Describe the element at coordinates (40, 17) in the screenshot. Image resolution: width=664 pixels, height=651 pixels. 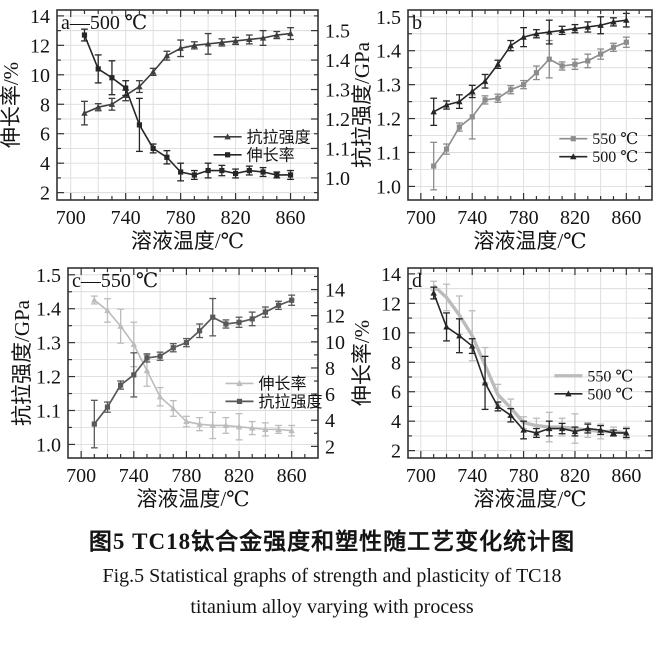
I see `y-tick-label: 14` at that location.